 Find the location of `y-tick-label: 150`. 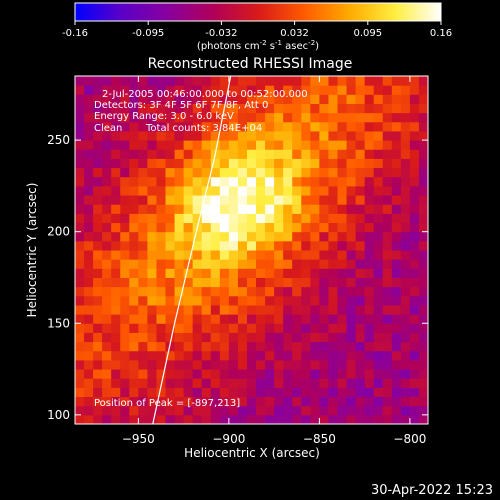

y-tick-label: 150 is located at coordinates (58, 323).